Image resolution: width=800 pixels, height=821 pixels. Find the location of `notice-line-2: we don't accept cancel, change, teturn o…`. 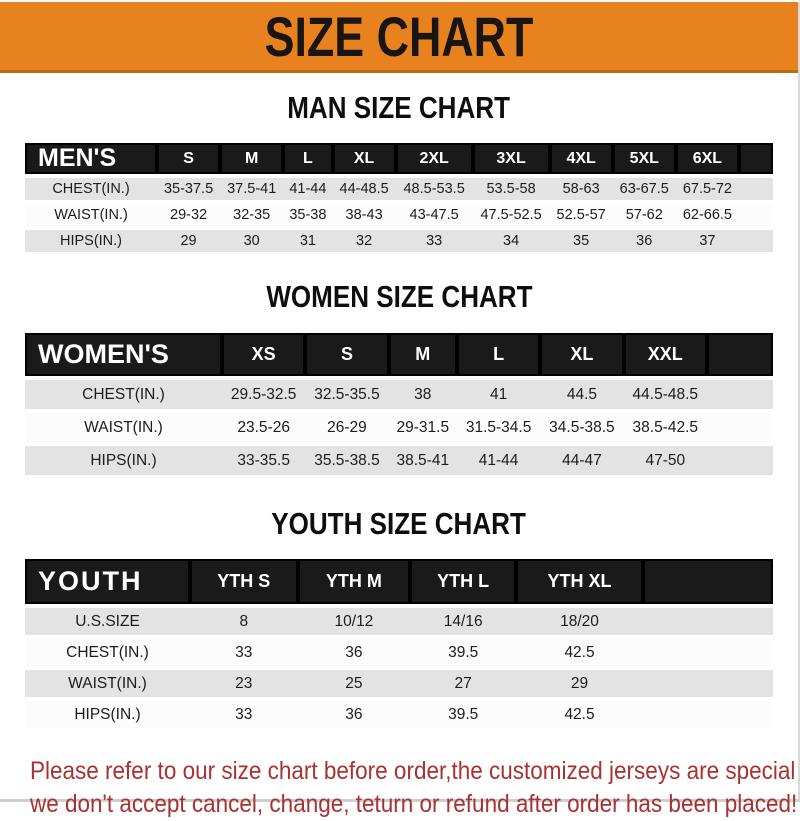

notice-line-2: we don't accept cancel, change, teturn o… is located at coordinates (414, 804).